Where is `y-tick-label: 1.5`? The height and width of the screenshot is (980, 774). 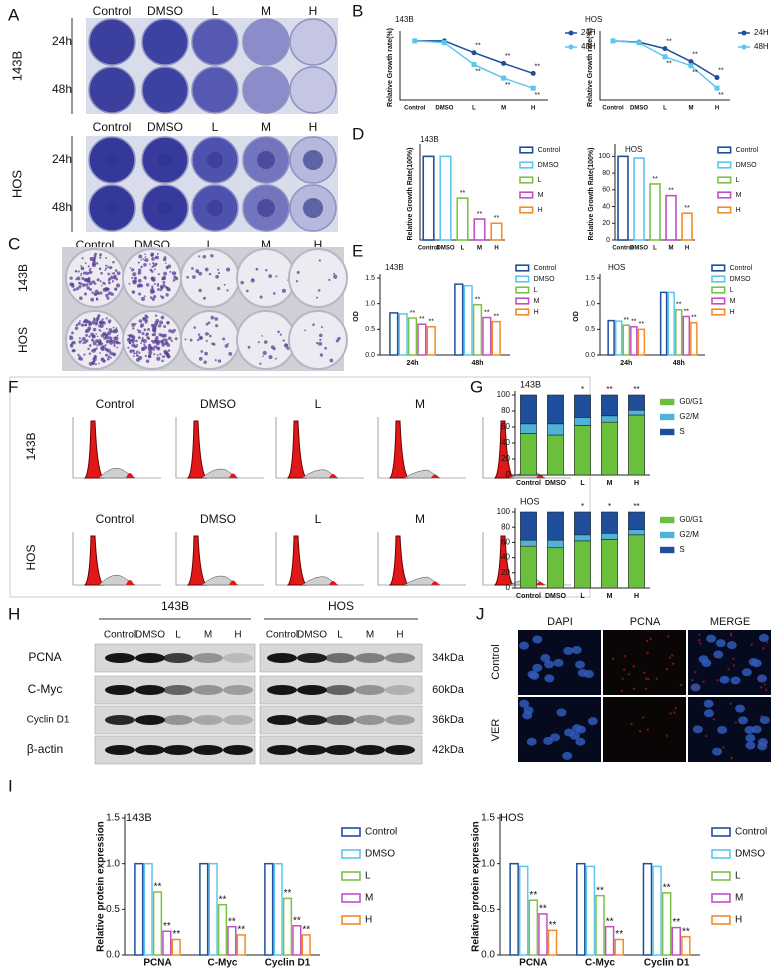 y-tick-label: 1.5 is located at coordinates (590, 278).